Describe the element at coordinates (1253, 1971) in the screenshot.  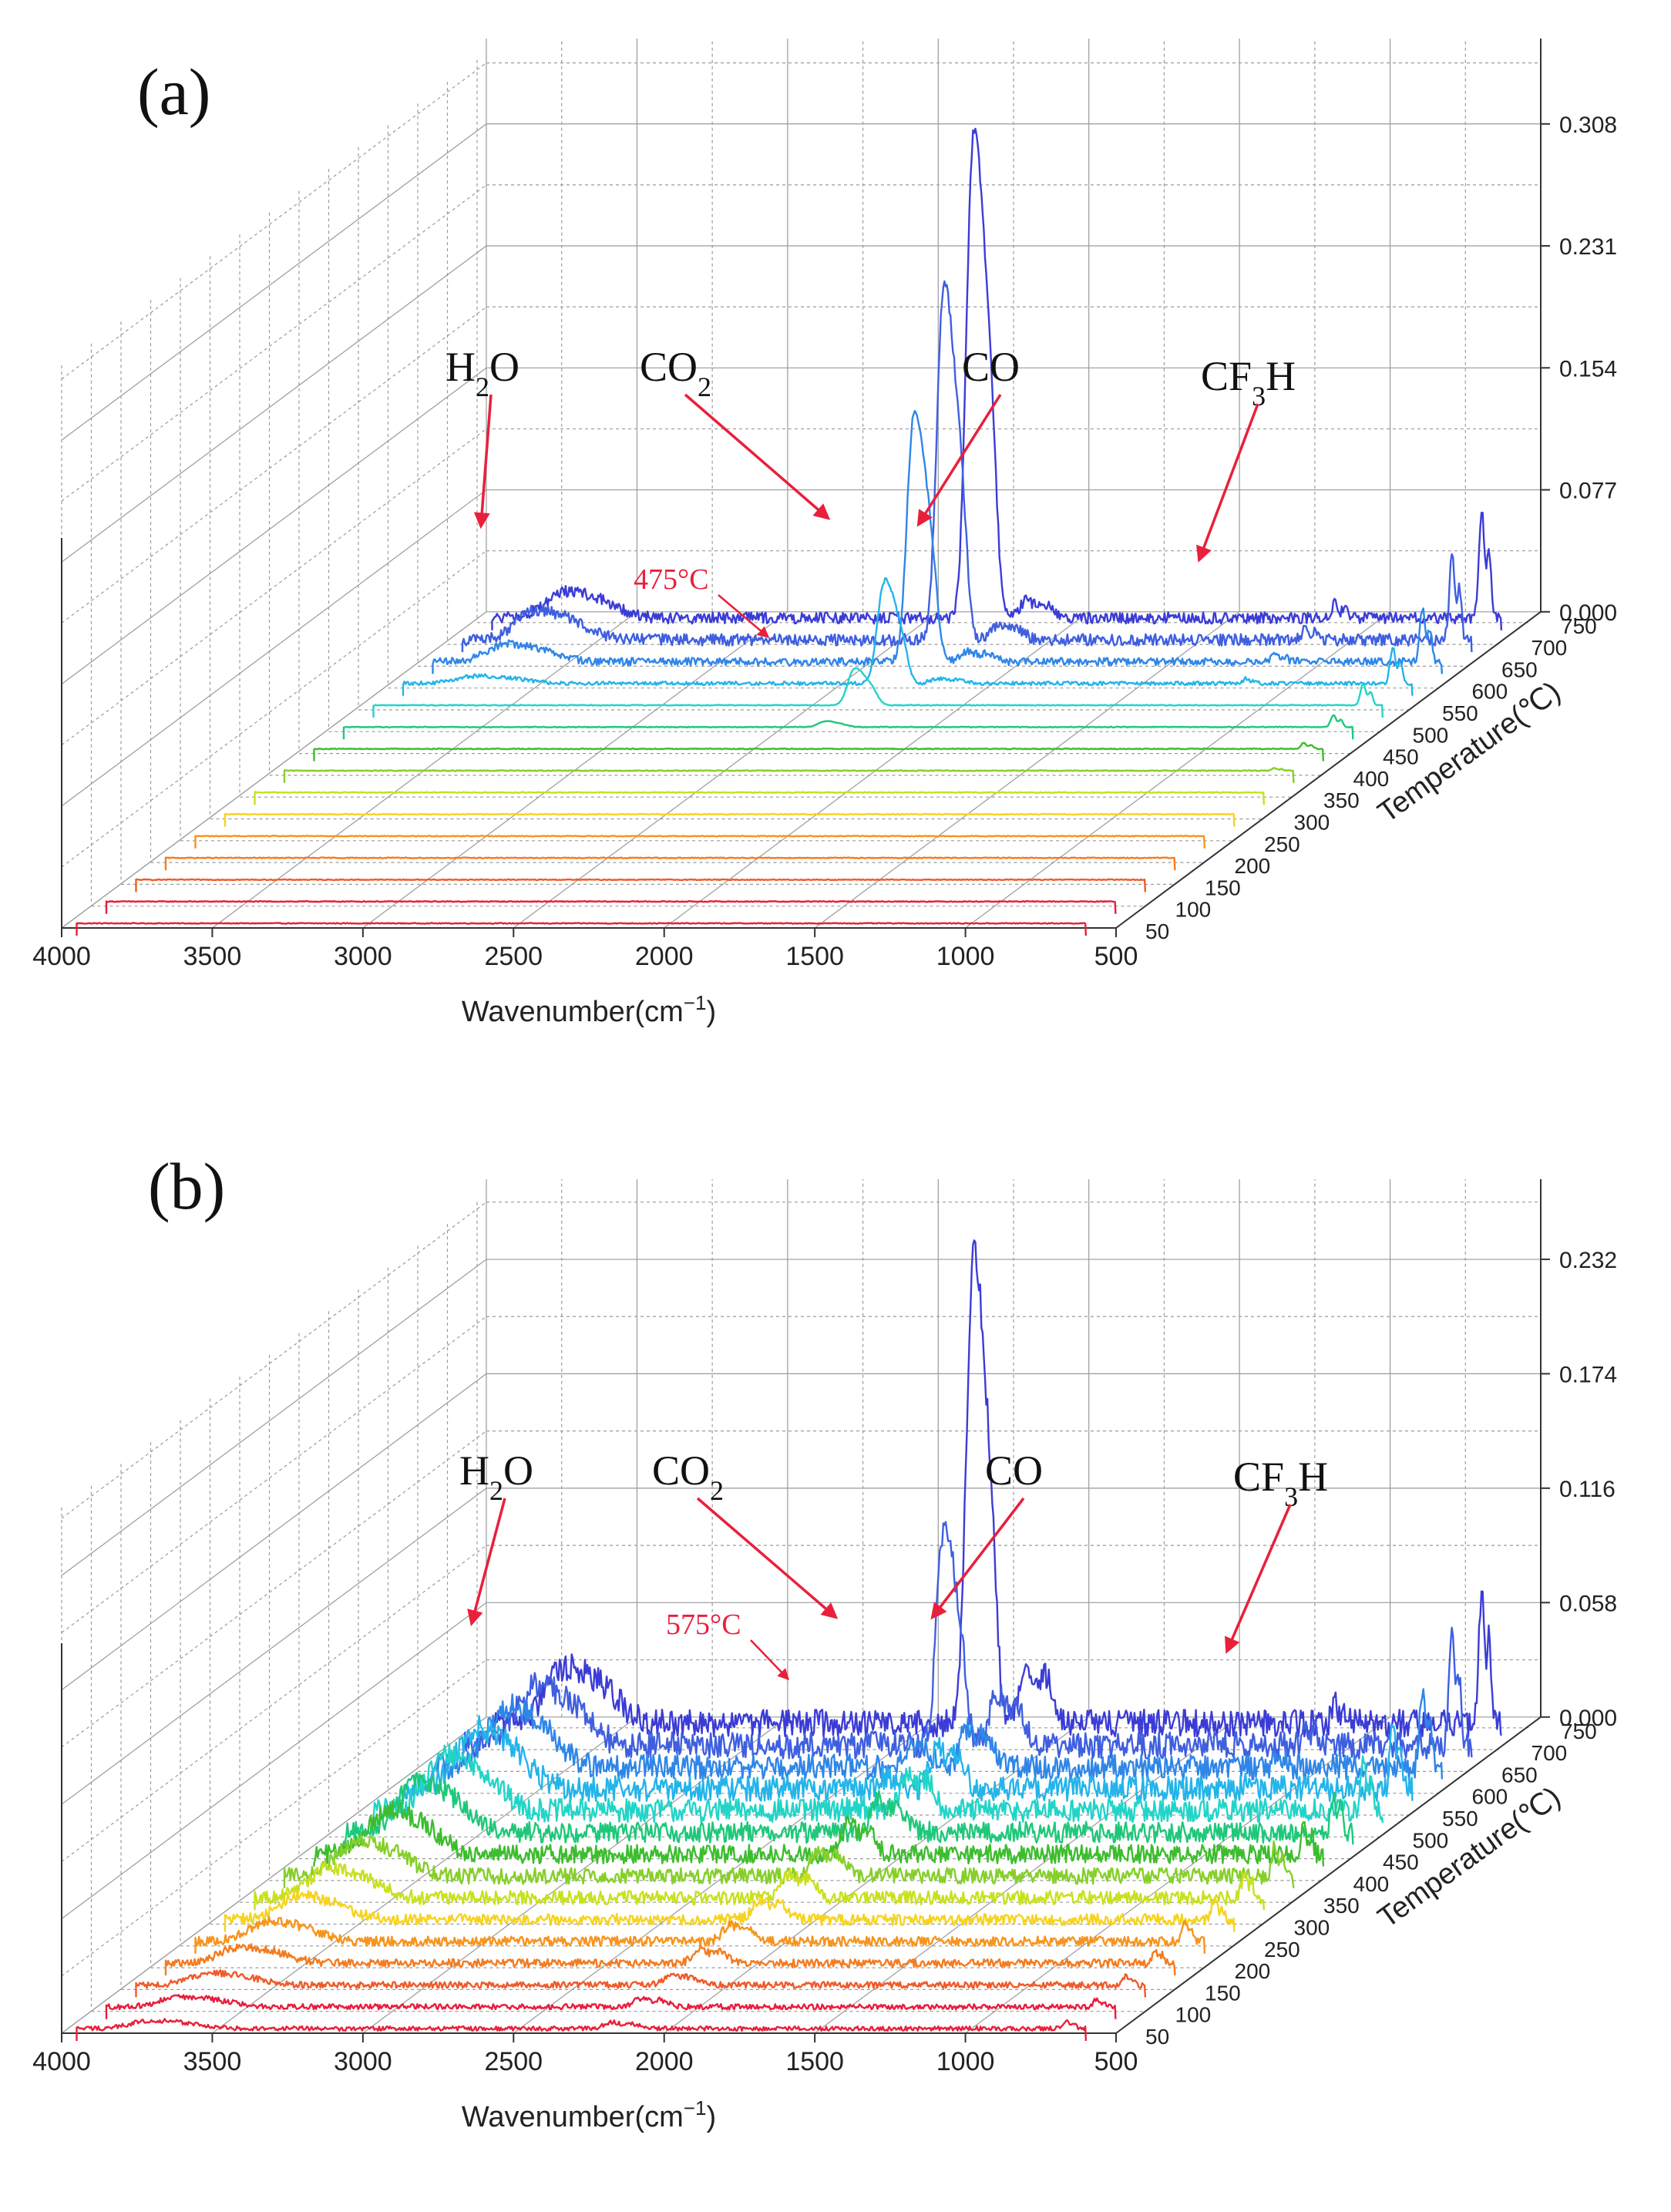
I see `temperature-tick-label: 200` at that location.